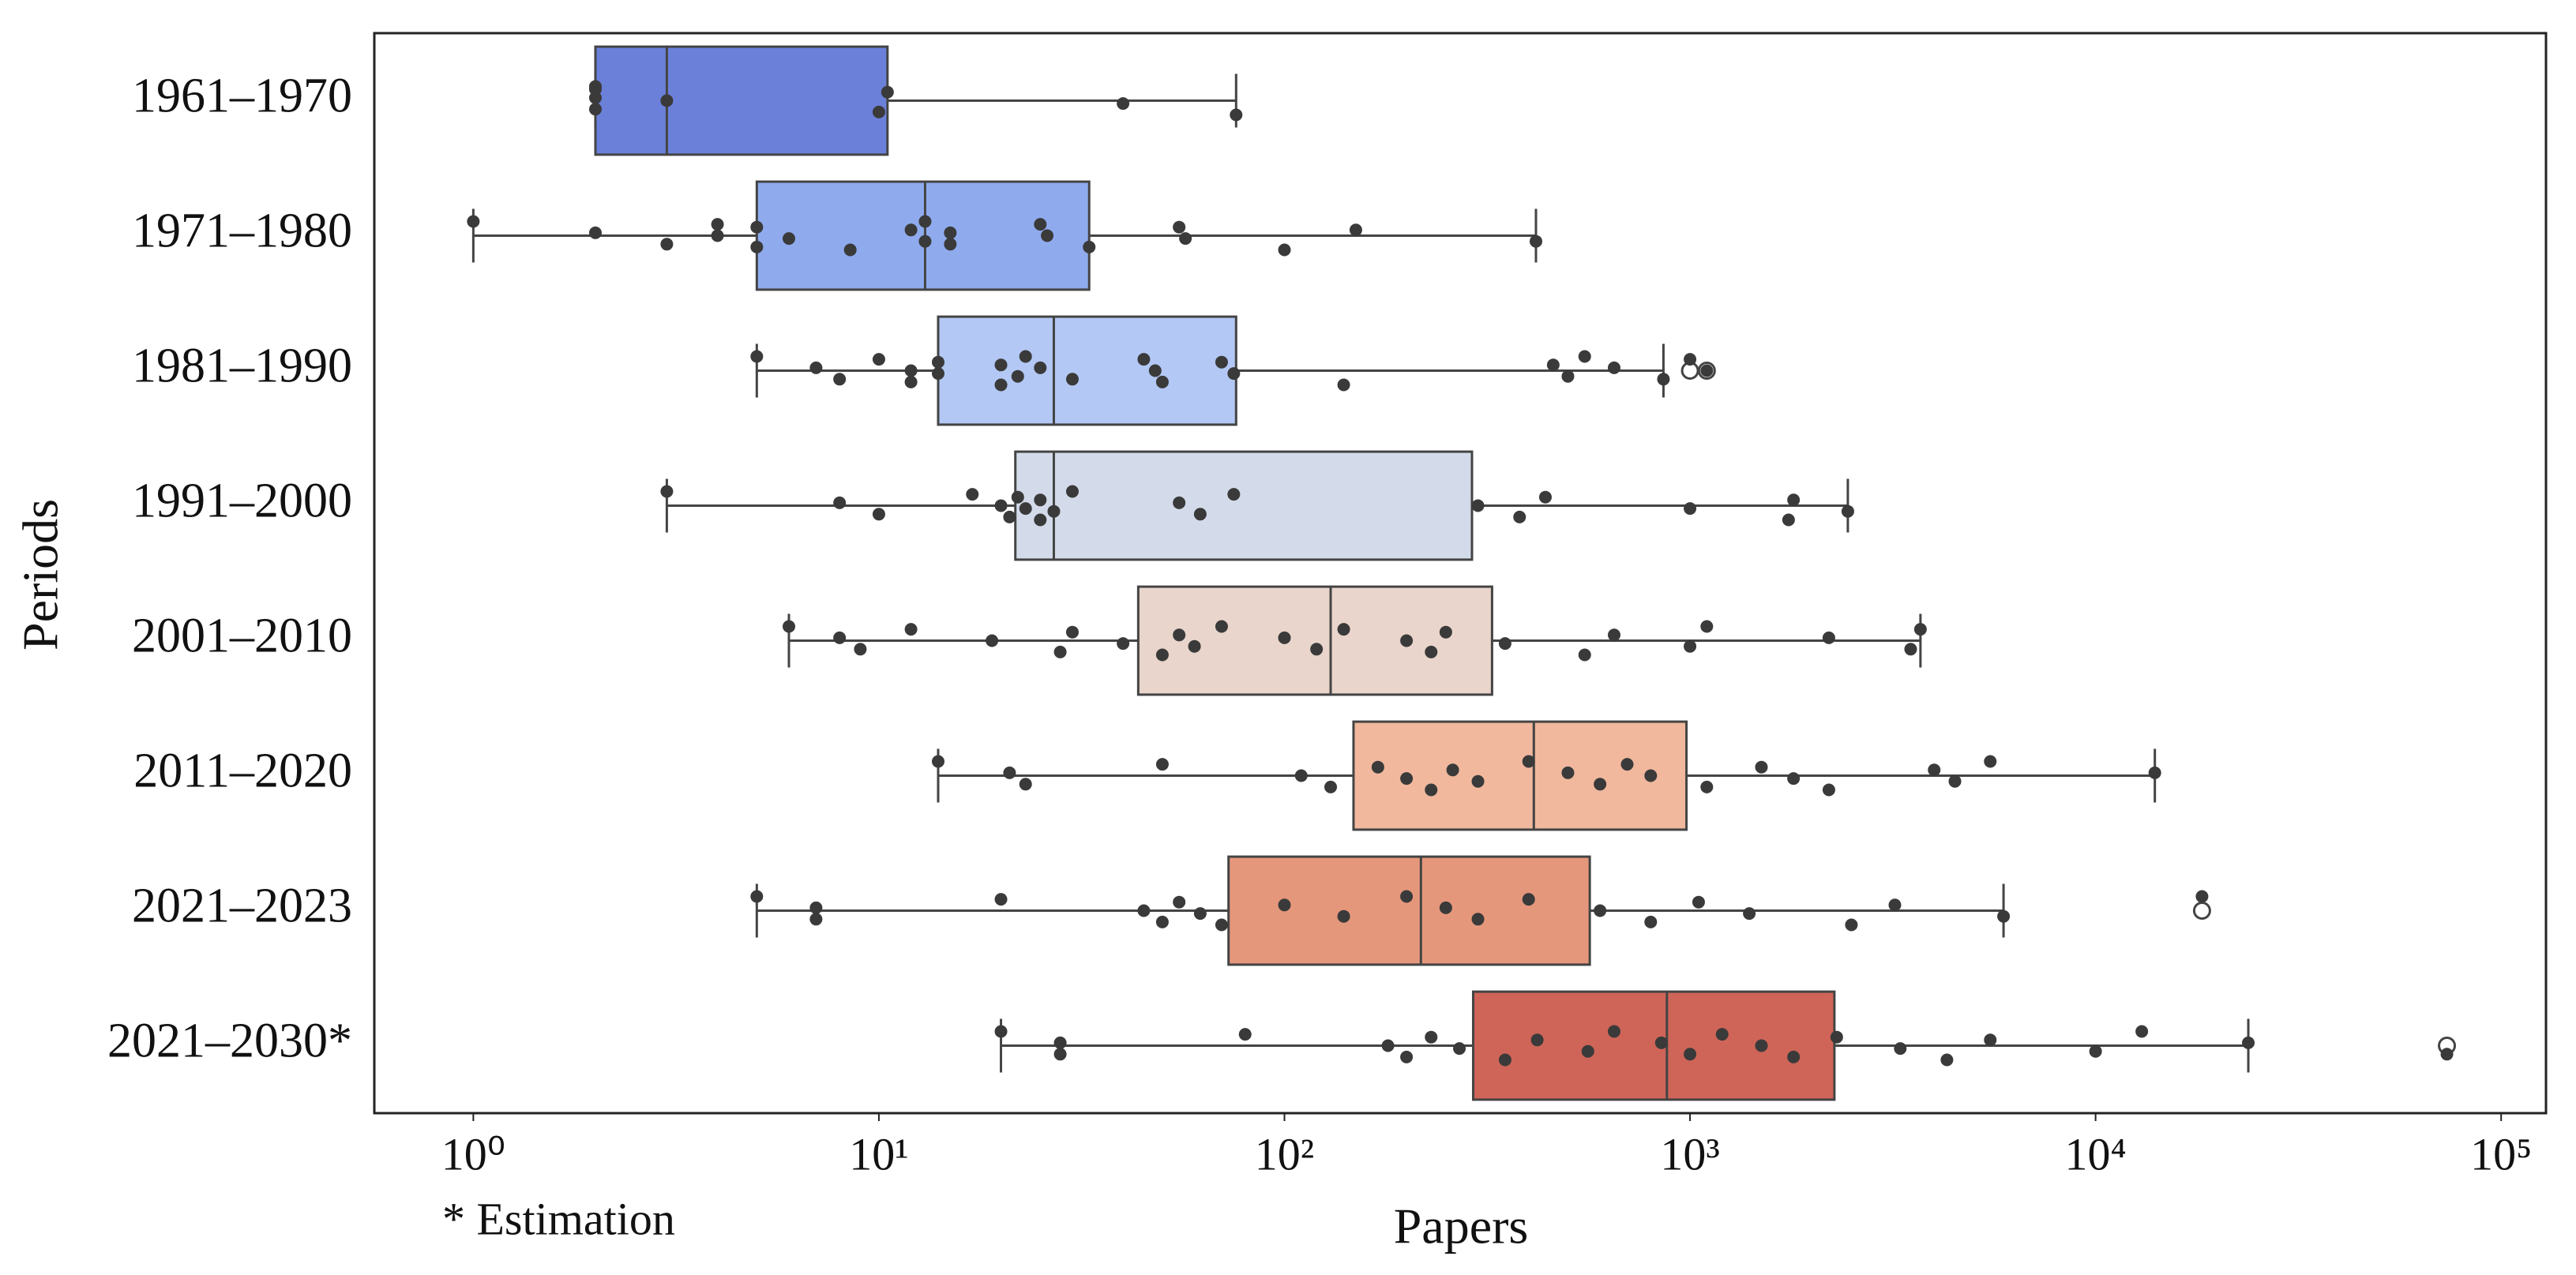 This screenshot has height=1275, width=2576. Describe the element at coordinates (229, 1041) in the screenshot. I see `y-tick-label: 2021–2030*` at that location.